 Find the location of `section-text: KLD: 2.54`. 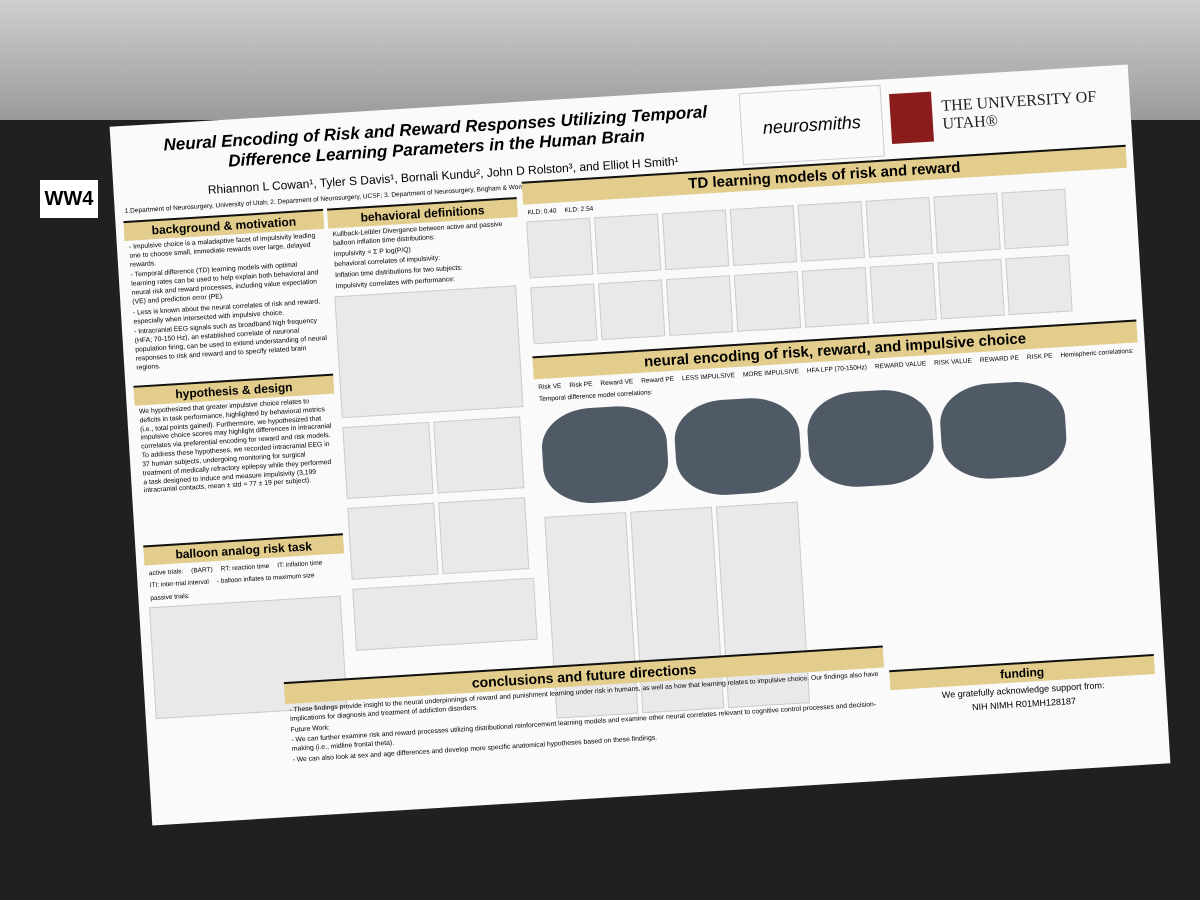

section-text: KLD: 2.54 is located at coordinates (579, 210).